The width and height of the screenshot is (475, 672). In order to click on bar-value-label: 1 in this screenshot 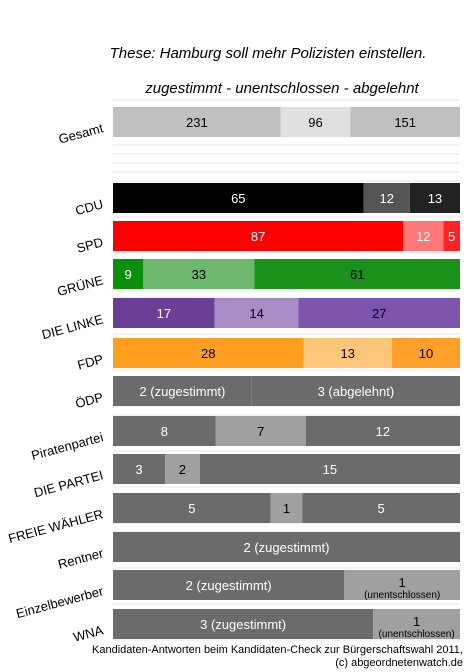, I will do `click(286, 508)`.